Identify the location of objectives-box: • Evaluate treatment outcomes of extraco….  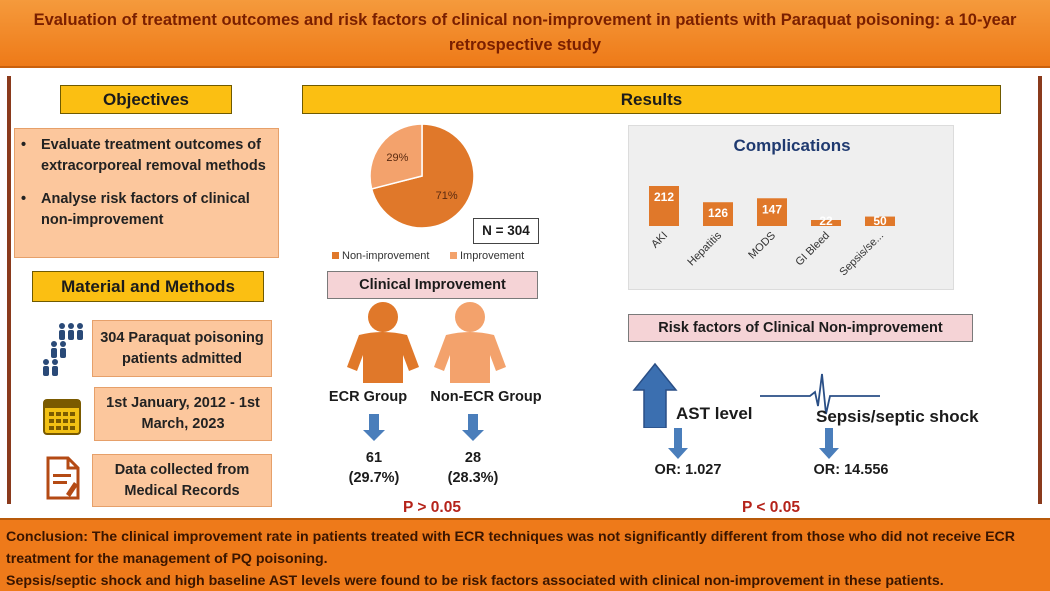
(146, 193).